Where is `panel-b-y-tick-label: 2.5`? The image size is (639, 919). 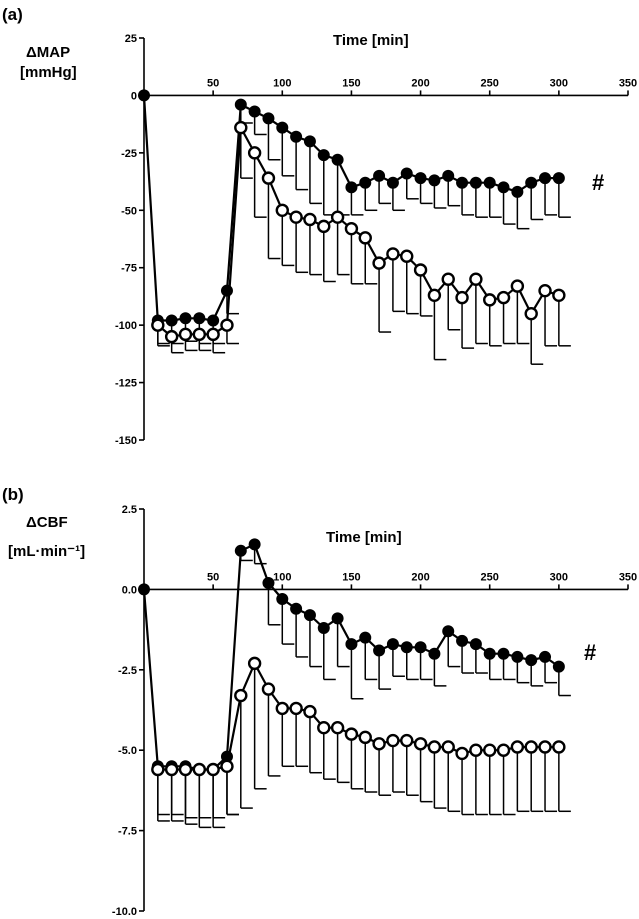 panel-b-y-tick-label: 2.5 is located at coordinates (129, 510).